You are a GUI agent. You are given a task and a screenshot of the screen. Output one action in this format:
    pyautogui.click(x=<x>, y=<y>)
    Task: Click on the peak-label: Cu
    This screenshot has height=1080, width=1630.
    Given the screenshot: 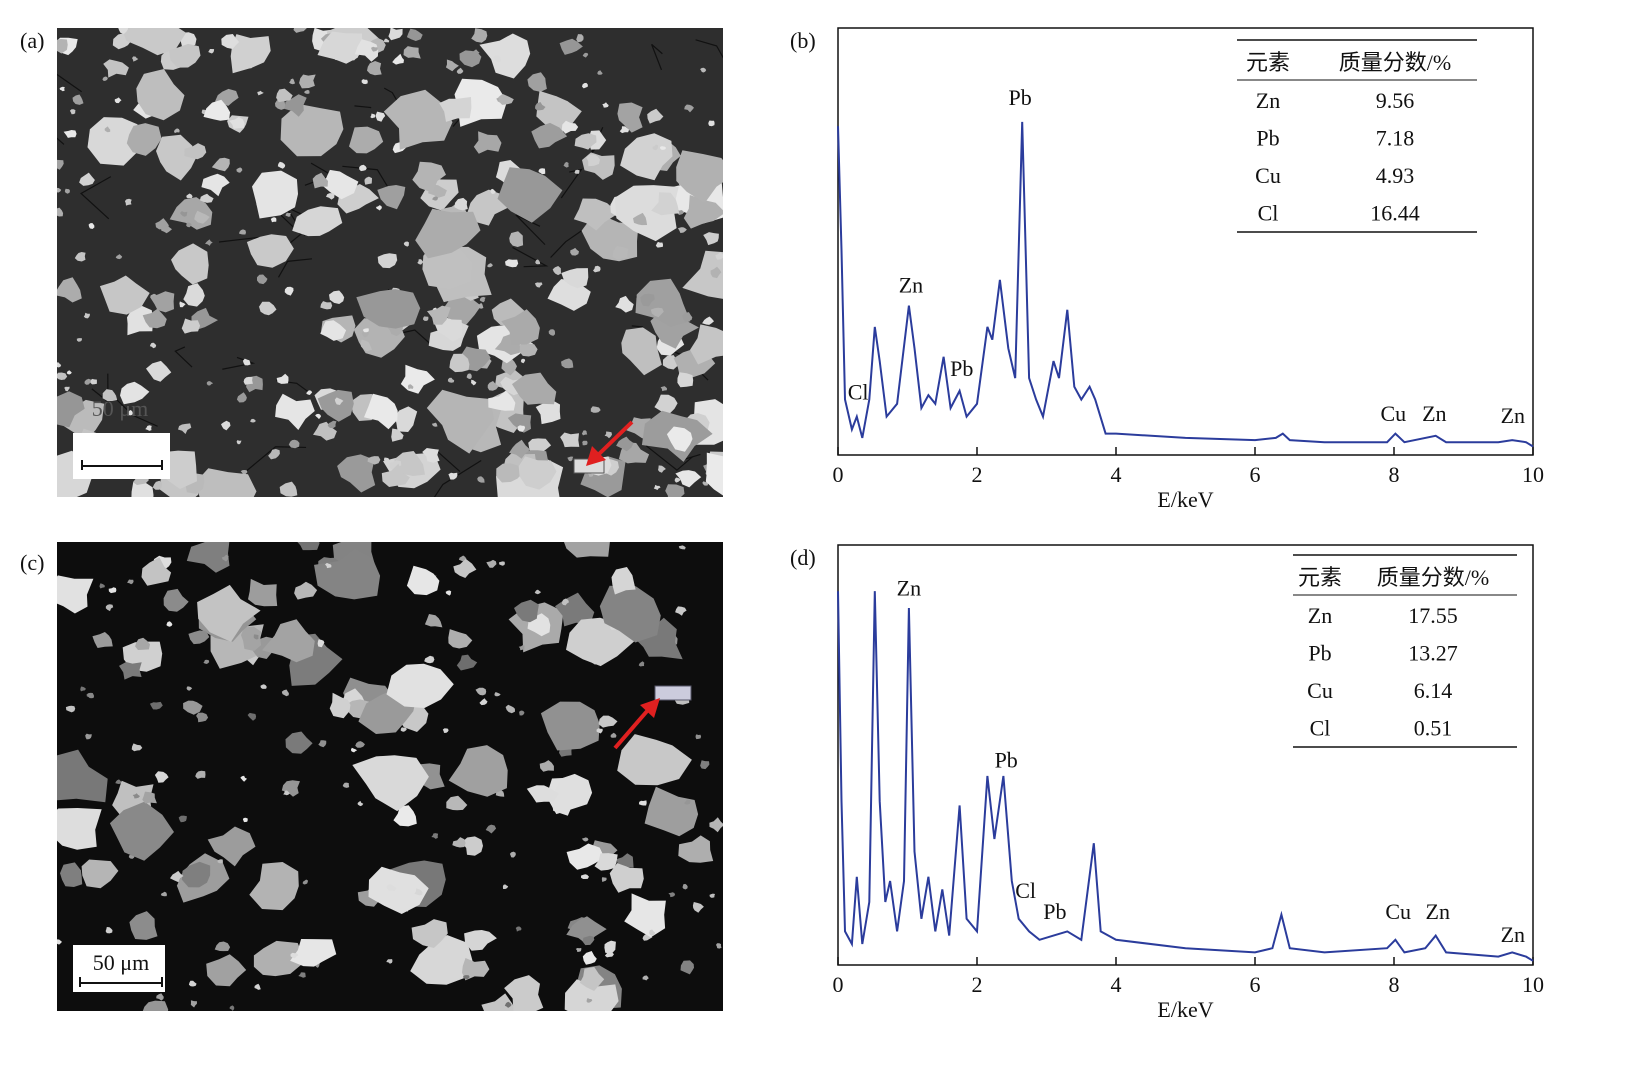 What is the action you would take?
    pyautogui.click(x=1398, y=911)
    